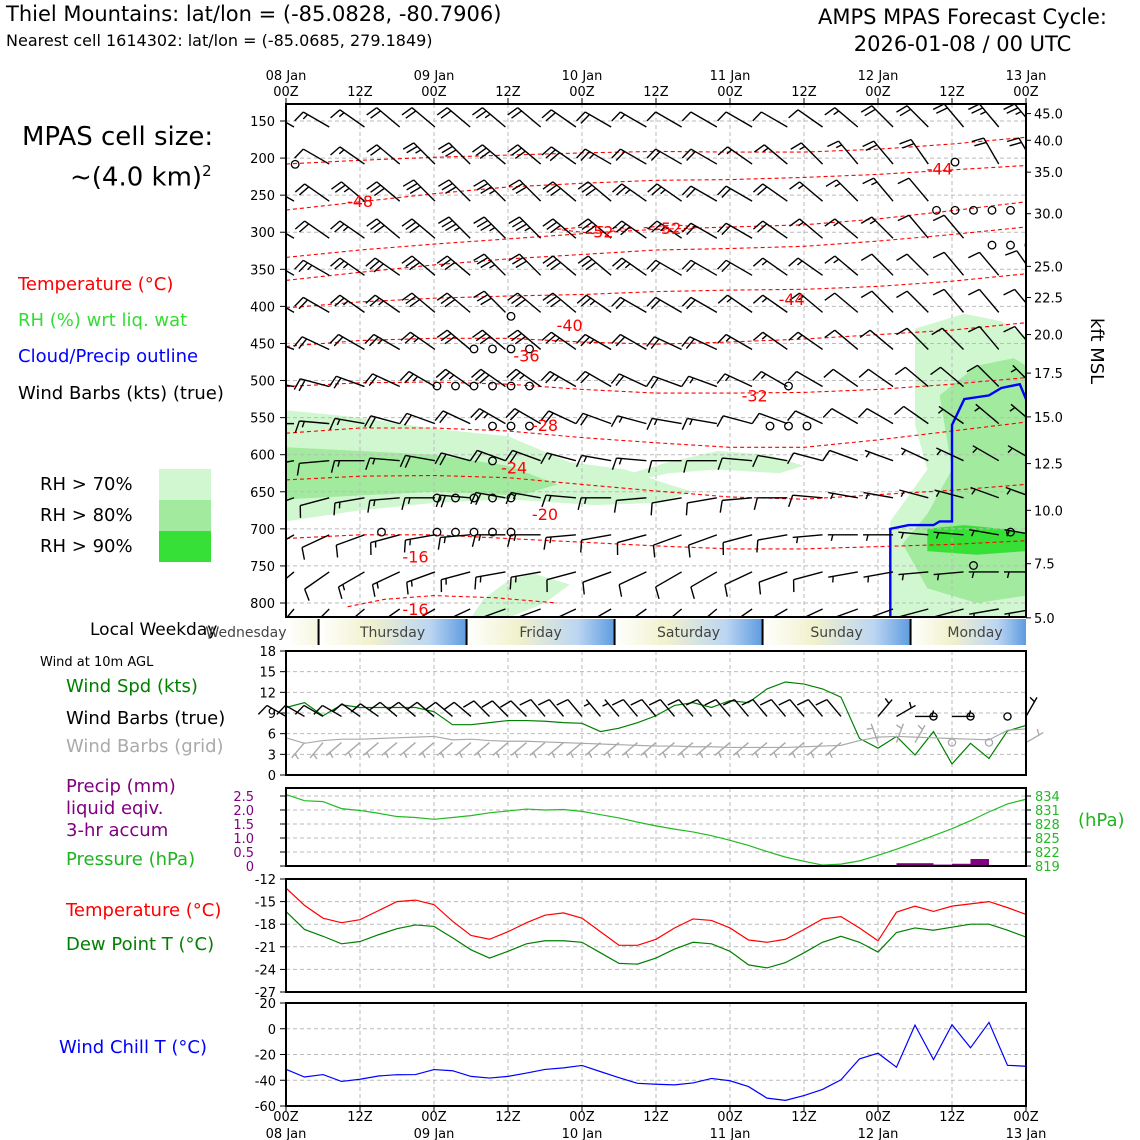  I want to click on pressure-tick-label: 450, so click(262, 344).